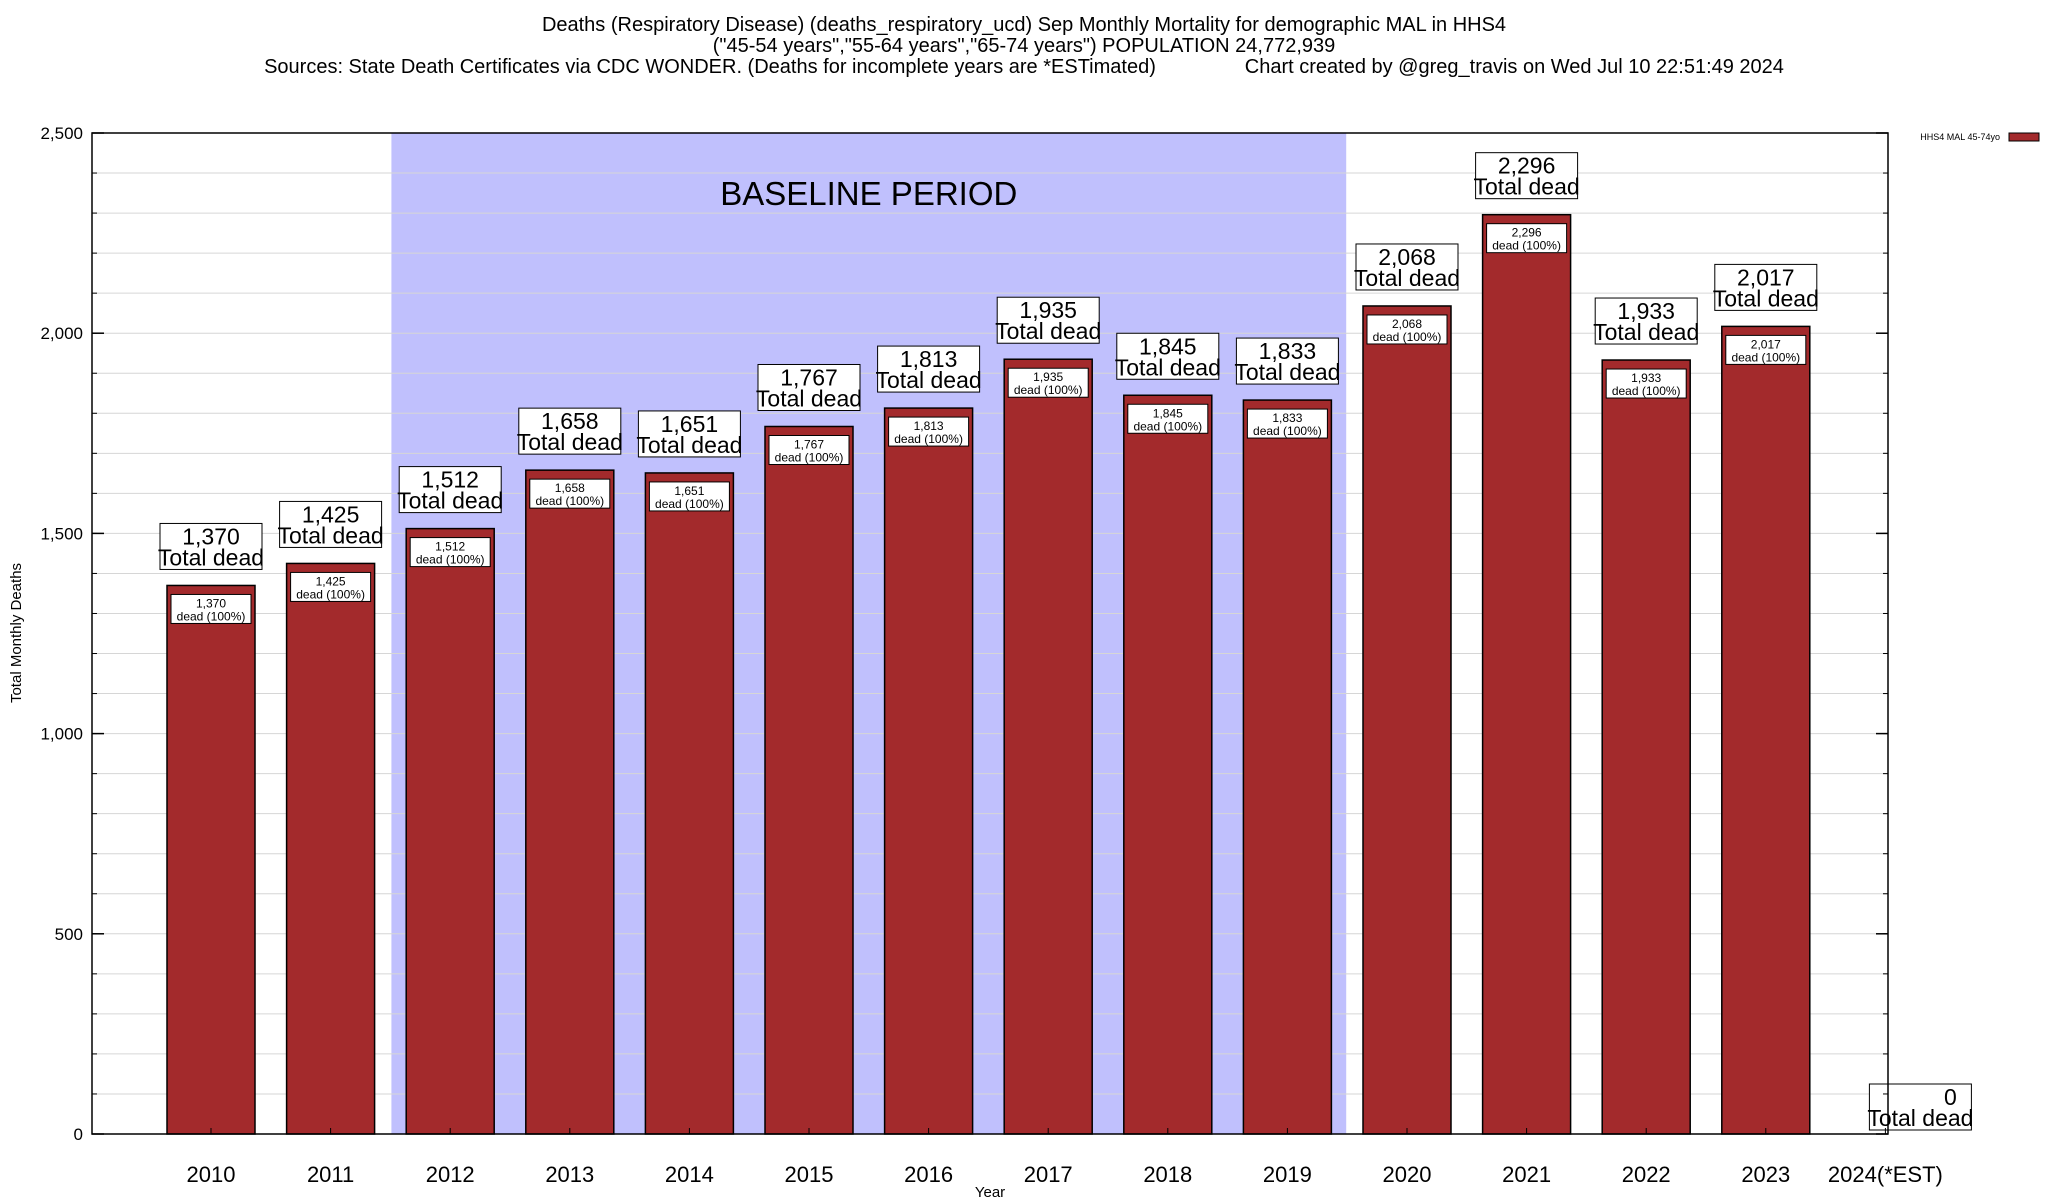  What do you see at coordinates (331, 581) in the screenshot?
I see `inner-value-label: 1,425` at bounding box center [331, 581].